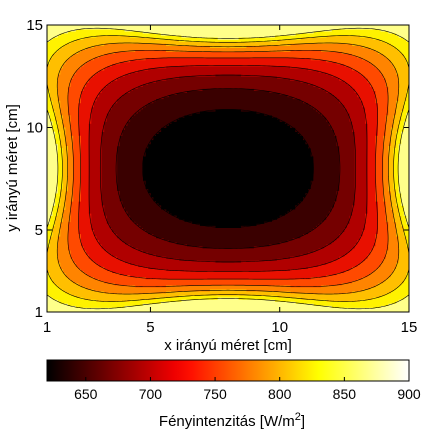 The image size is (425, 440). What do you see at coordinates (34, 128) in the screenshot?
I see `y-tick-label: 10` at bounding box center [34, 128].